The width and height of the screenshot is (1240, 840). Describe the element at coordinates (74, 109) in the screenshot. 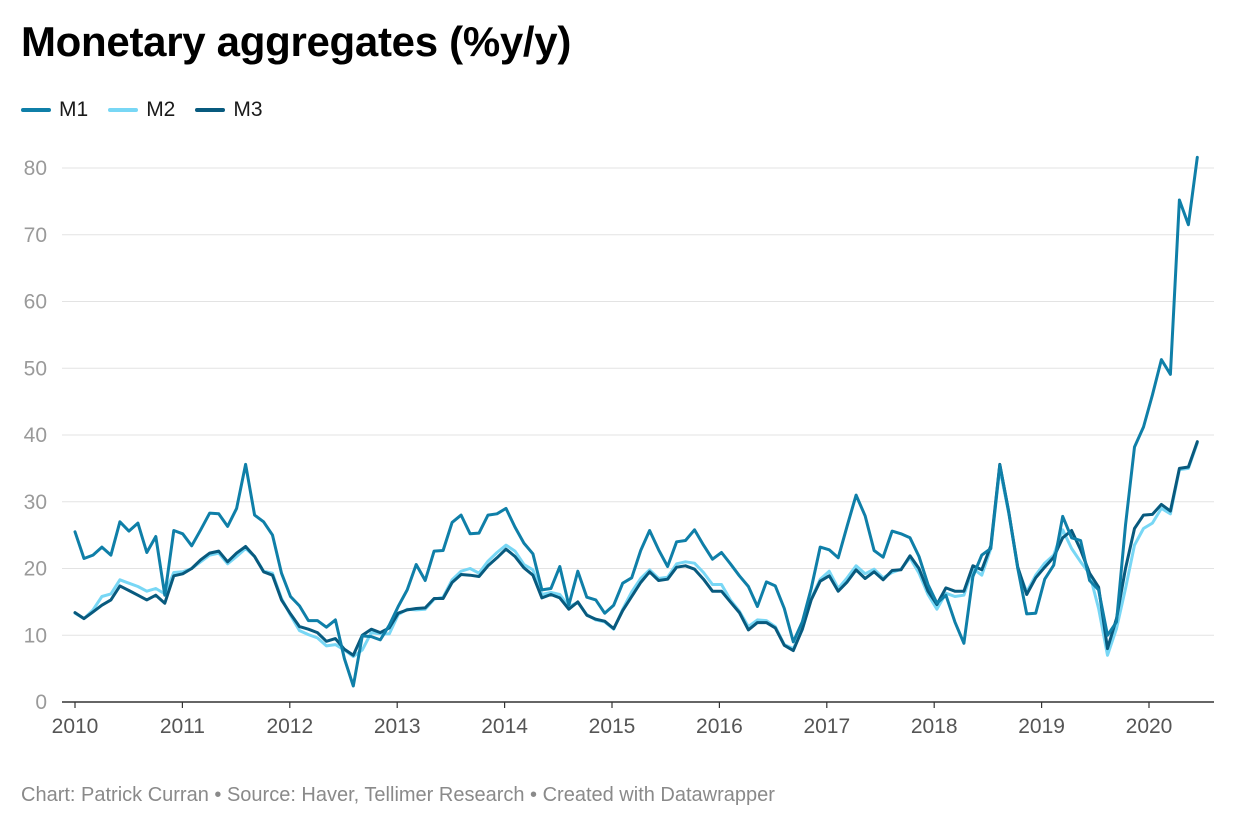

I see `legend-label-m1: M1` at that location.